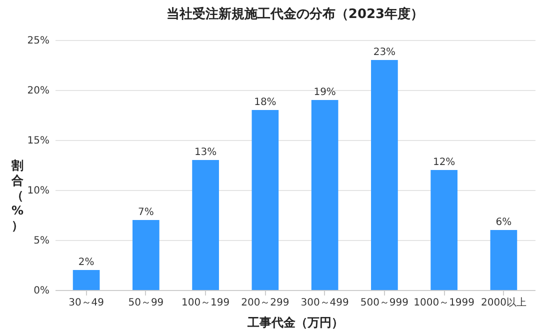  Describe the element at coordinates (444, 162) in the screenshot. I see `data-label: 12%` at that location.